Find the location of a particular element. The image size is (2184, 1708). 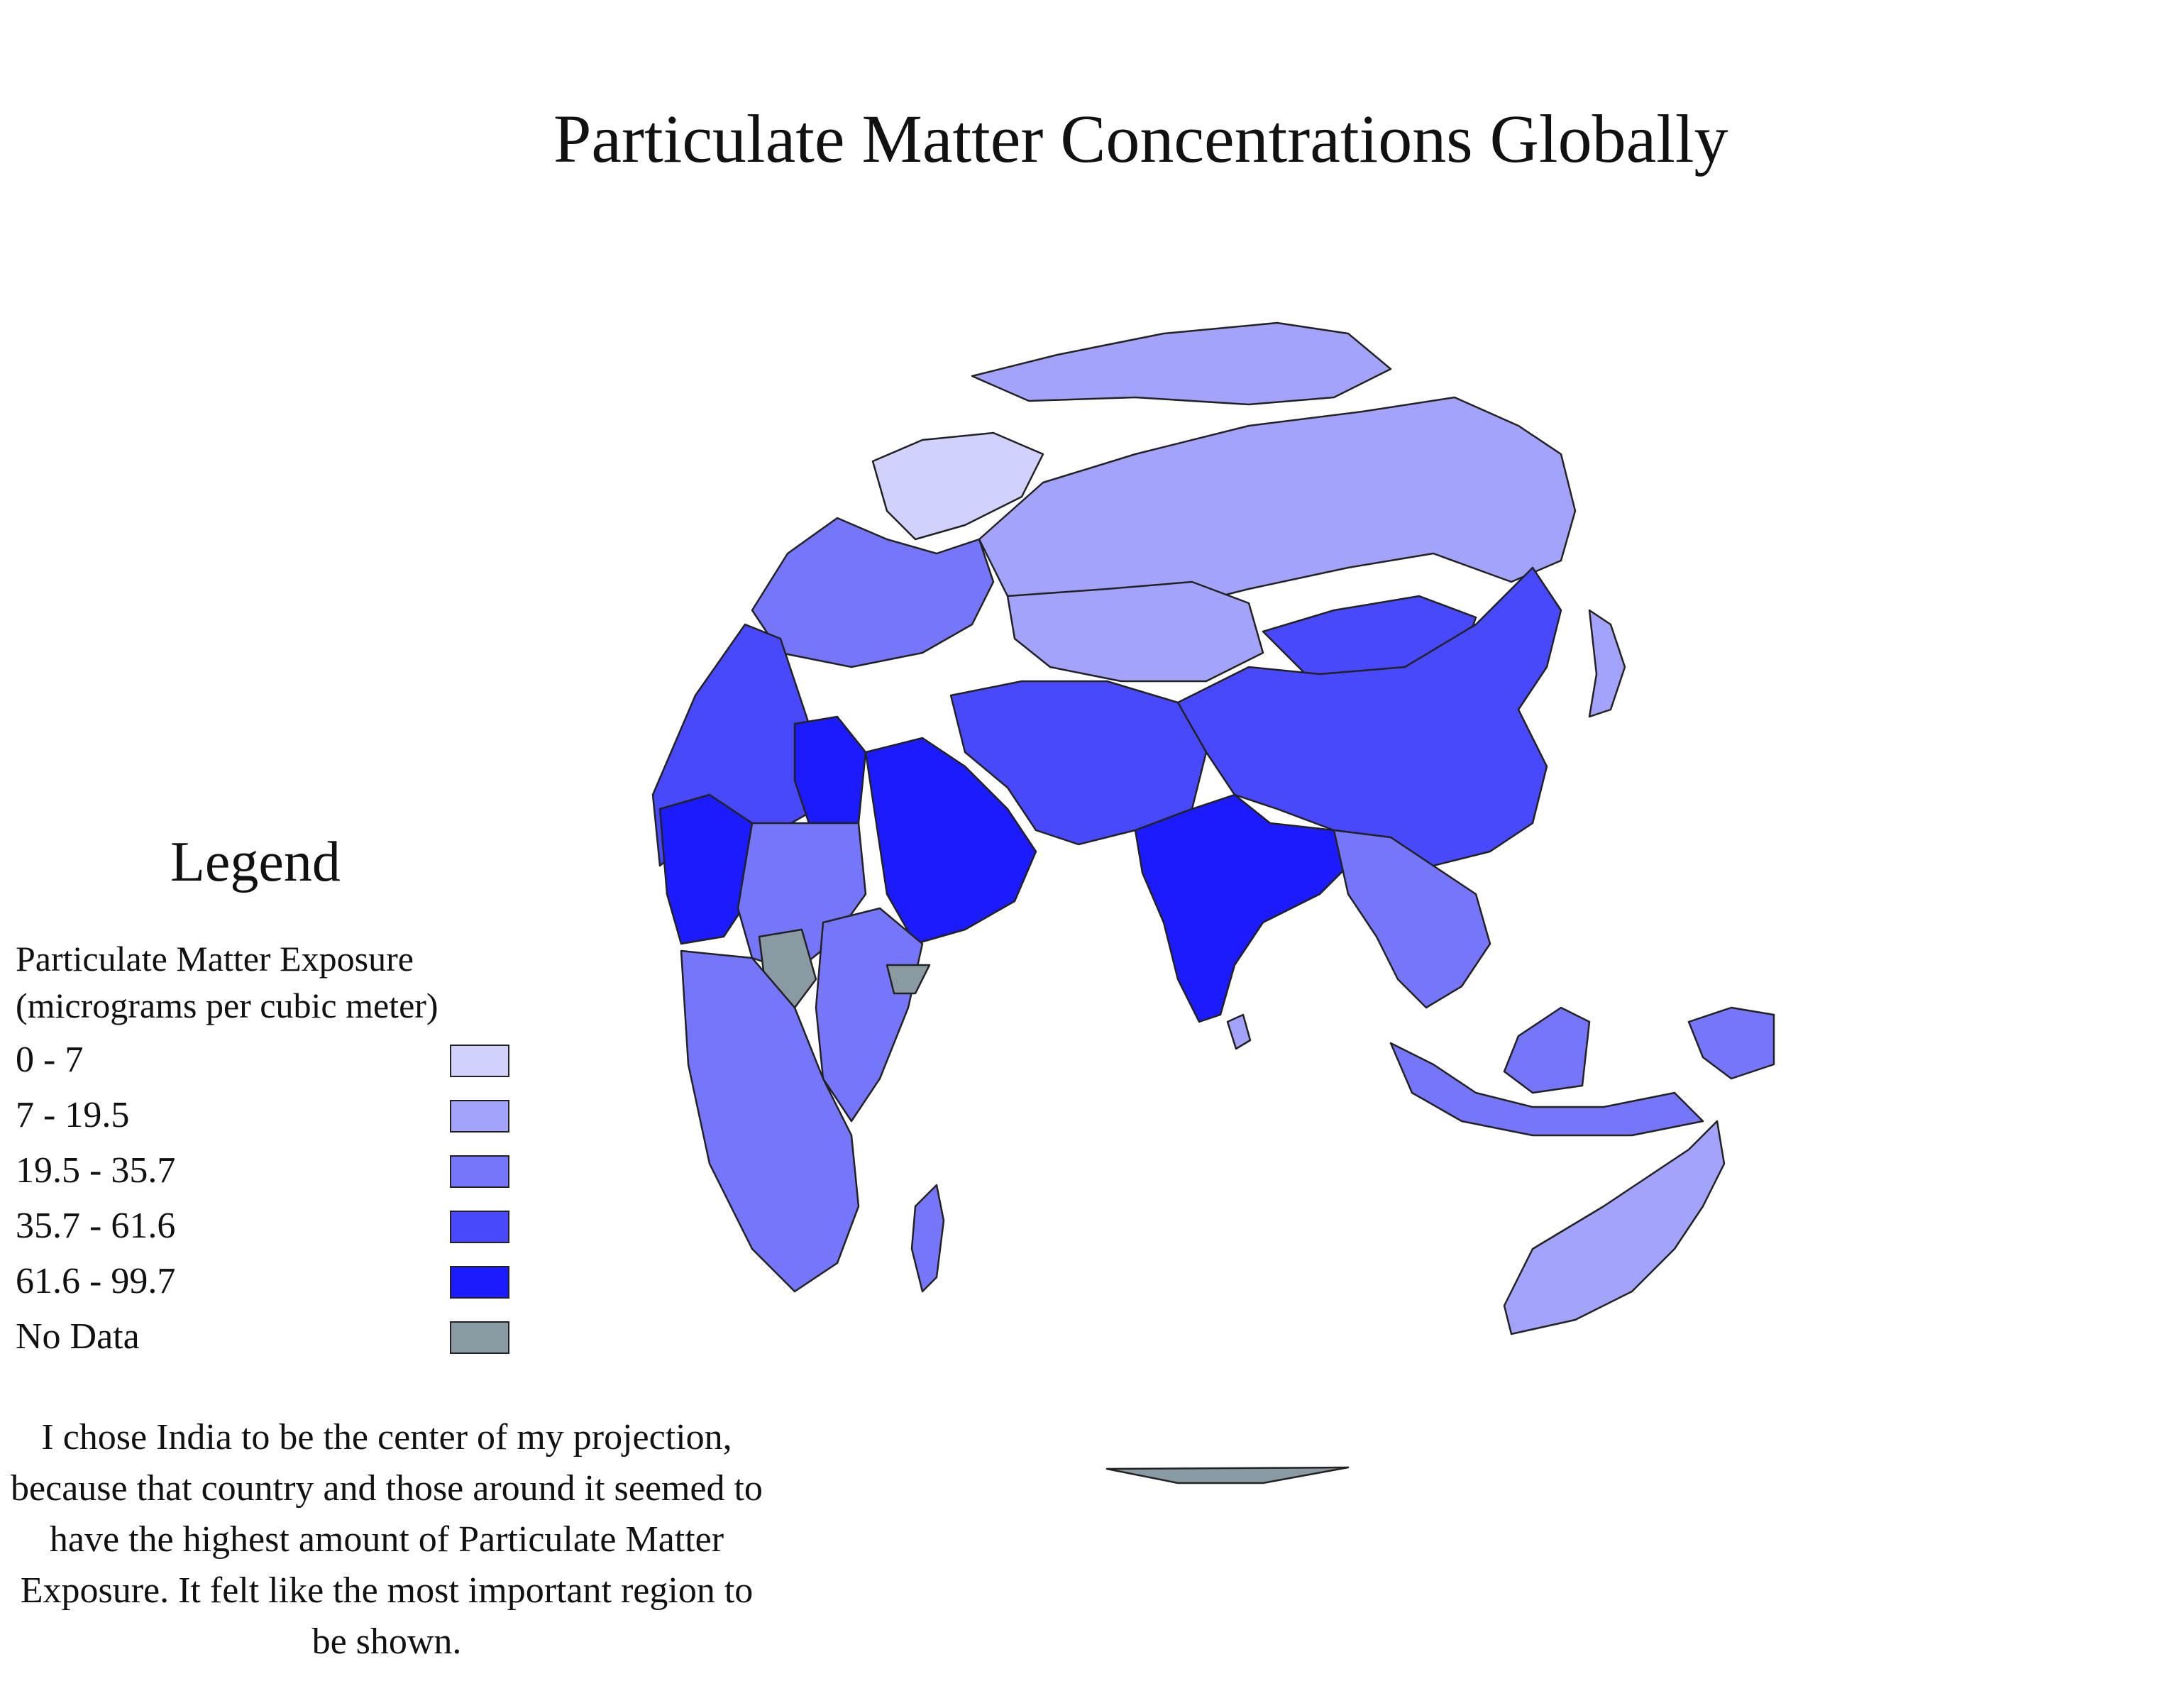

legend-item: 7 - 19.5 is located at coordinates (264, 1115).